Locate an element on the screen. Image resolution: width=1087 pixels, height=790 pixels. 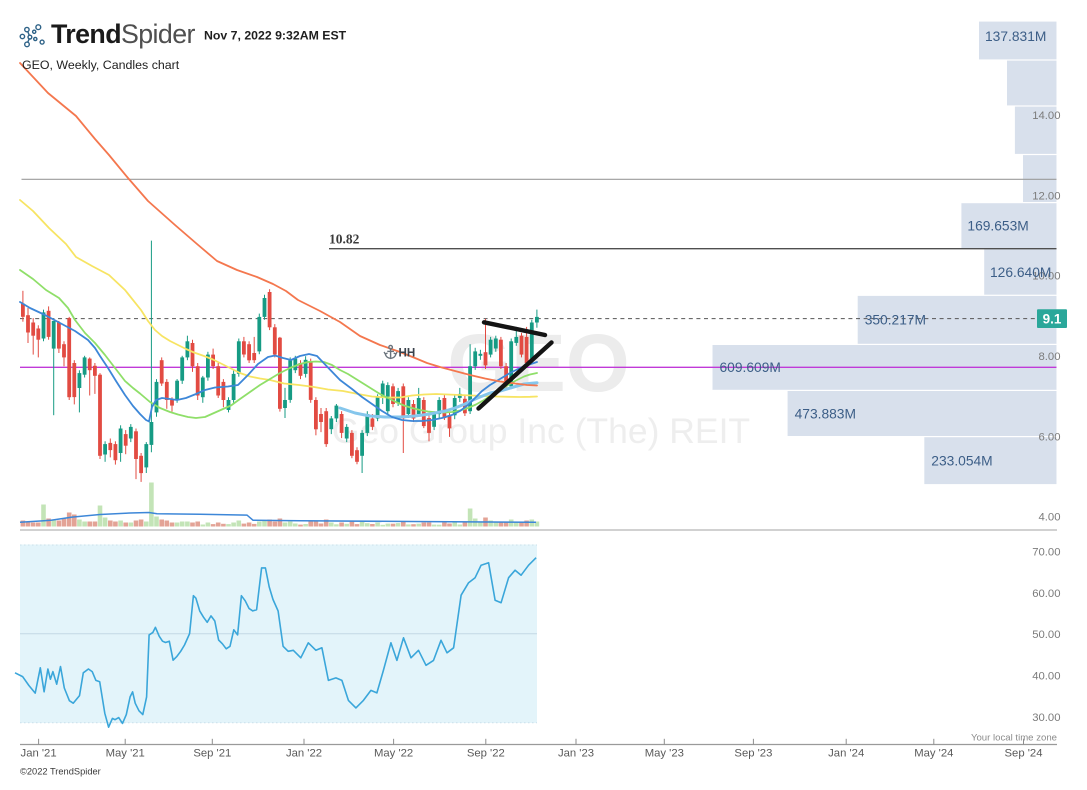
svg-text: 609.609M is located at coordinates (750, 367).